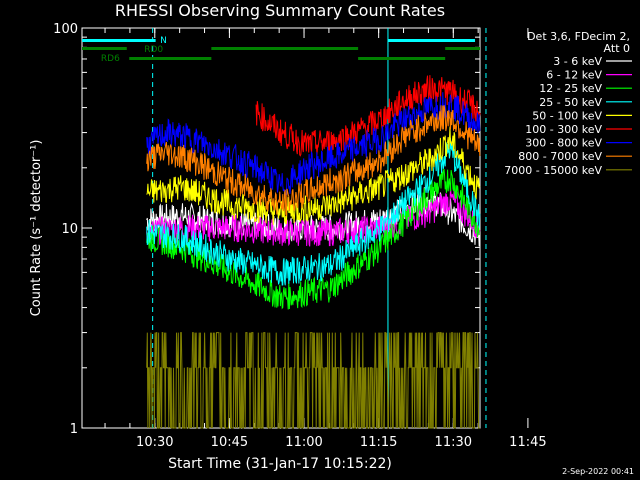 This screenshot has height=480, width=640. What do you see at coordinates (378, 442) in the screenshot?
I see `x-tick-label: 11:15` at bounding box center [378, 442].